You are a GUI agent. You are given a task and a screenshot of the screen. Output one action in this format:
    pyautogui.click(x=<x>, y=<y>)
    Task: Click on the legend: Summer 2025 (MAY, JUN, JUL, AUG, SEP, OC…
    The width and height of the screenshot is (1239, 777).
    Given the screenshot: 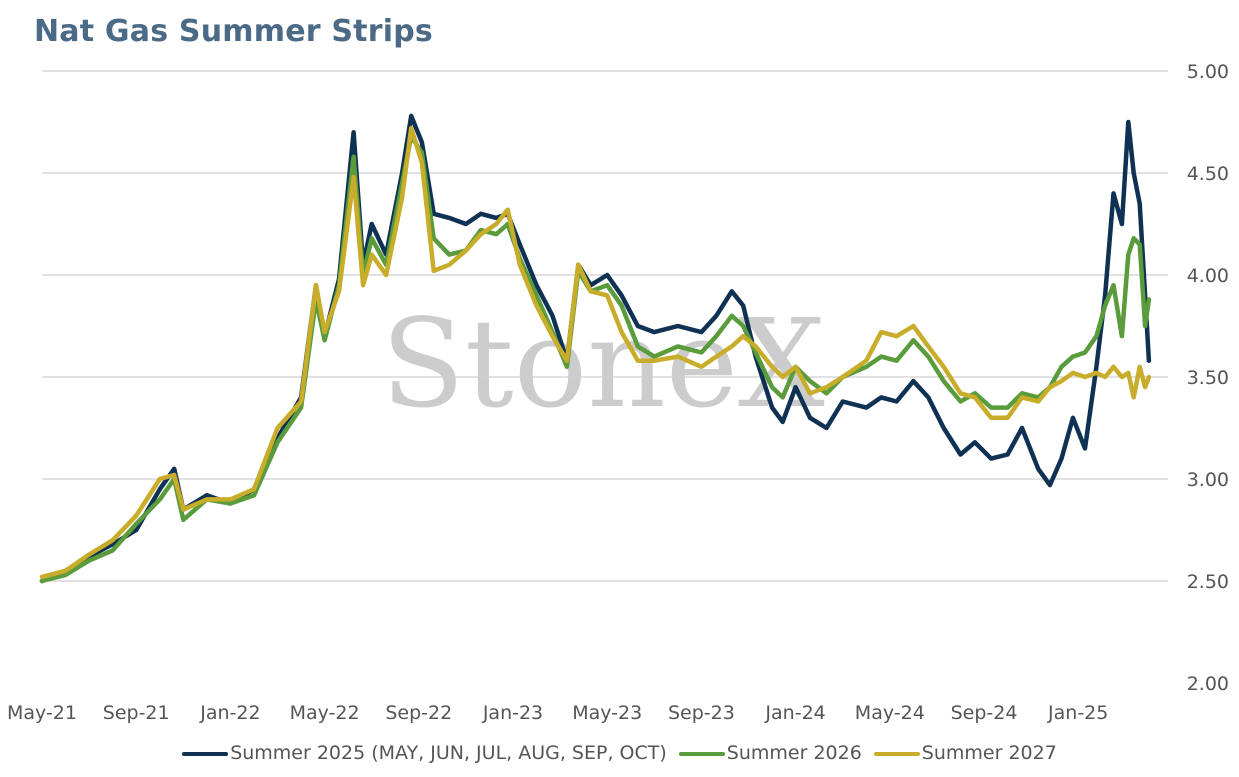 What is the action you would take?
    pyautogui.click(x=619, y=753)
    